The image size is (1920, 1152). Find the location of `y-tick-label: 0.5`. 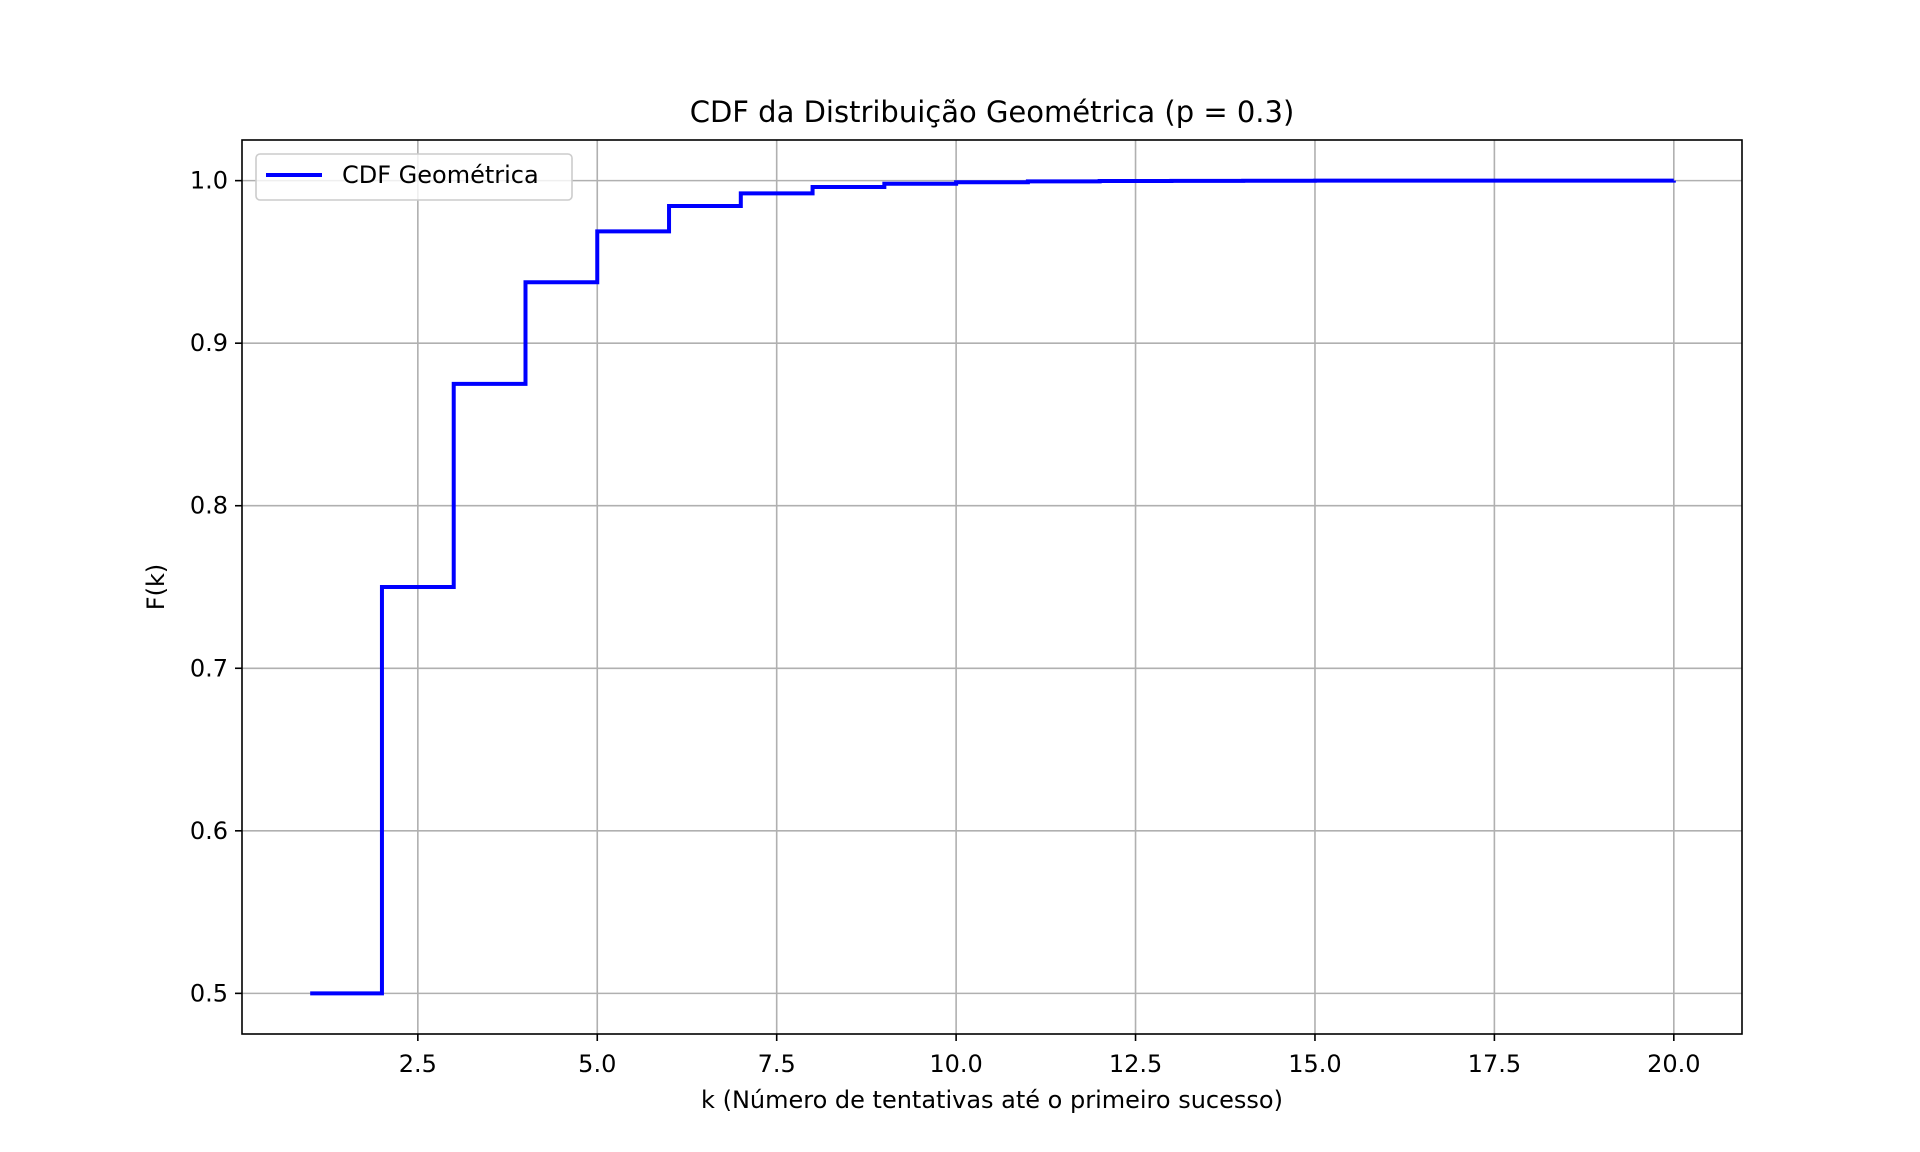

y-tick-label: 0.5 is located at coordinates (209, 993).